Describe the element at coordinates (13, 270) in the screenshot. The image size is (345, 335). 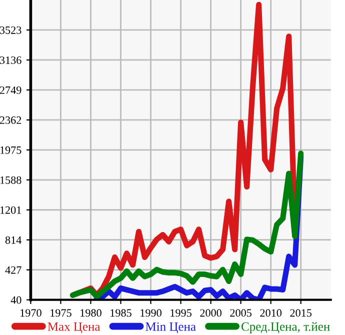
I see `y-tick-label: 427` at that location.